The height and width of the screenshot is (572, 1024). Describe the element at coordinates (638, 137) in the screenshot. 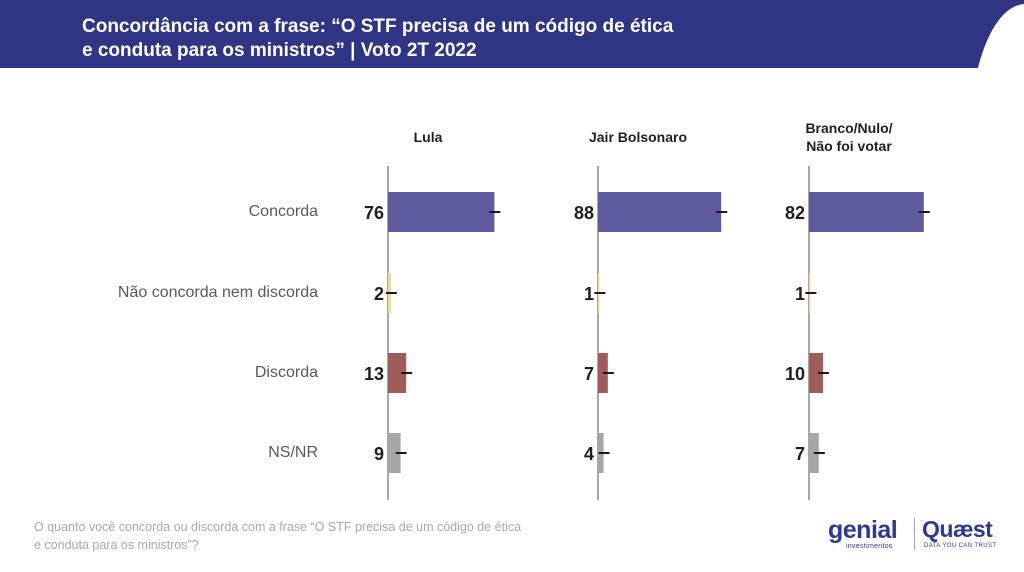

I see `panel-header-bolsonaro: Jair Bolsonaro` at that location.